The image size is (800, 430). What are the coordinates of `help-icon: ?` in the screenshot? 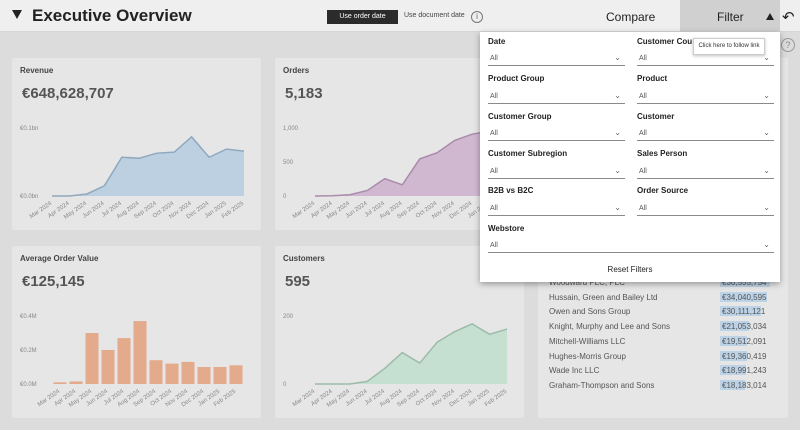 It's located at (788, 45).